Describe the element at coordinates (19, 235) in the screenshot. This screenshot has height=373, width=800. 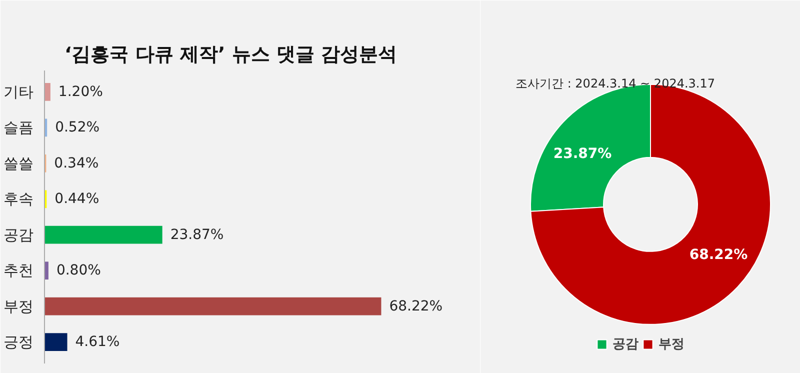
I see `y-tick-label: 공감` at that location.